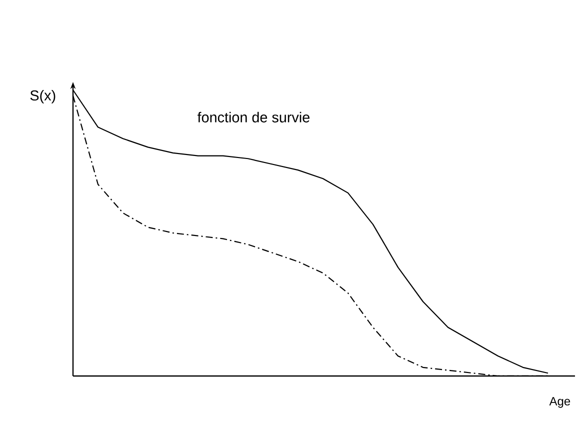 This screenshot has height=425, width=582. I want to click on y-axis-title: S(x), so click(43, 97).